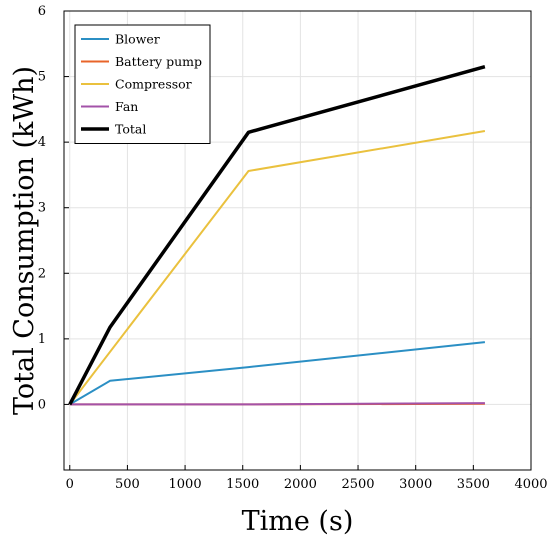 Image resolution: width=550 pixels, height=543 pixels. What do you see at coordinates (473, 484) in the screenshot?
I see `x-tick-label: 3500` at bounding box center [473, 484].